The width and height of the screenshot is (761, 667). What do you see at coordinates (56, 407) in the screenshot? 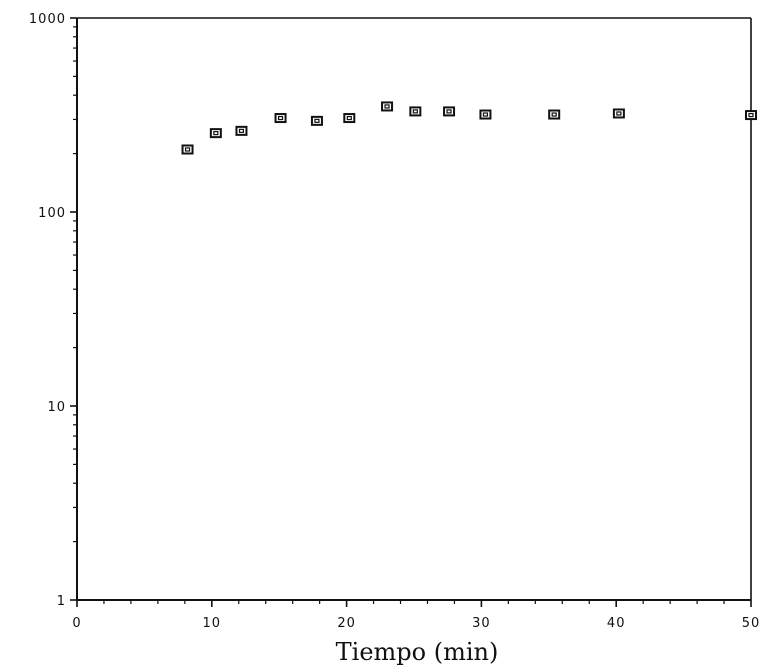
I see `y-tick-label: 10` at bounding box center [56, 407].